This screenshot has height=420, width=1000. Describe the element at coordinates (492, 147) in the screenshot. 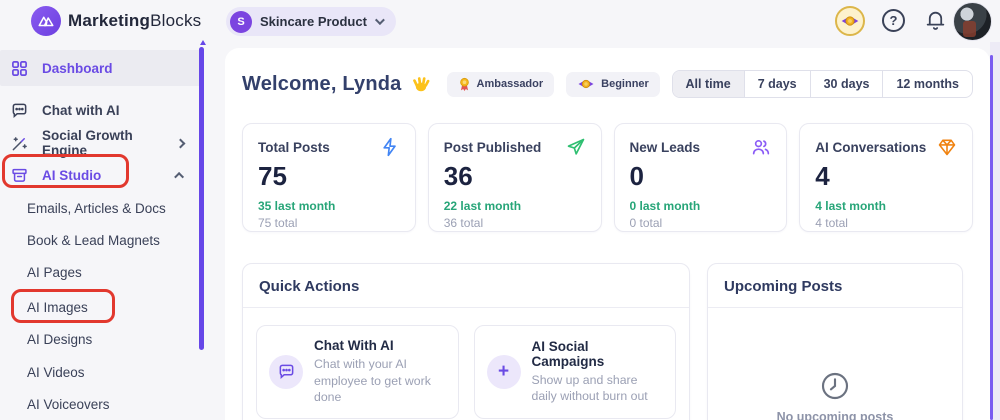

I see `stat-title: Post Published` at that location.